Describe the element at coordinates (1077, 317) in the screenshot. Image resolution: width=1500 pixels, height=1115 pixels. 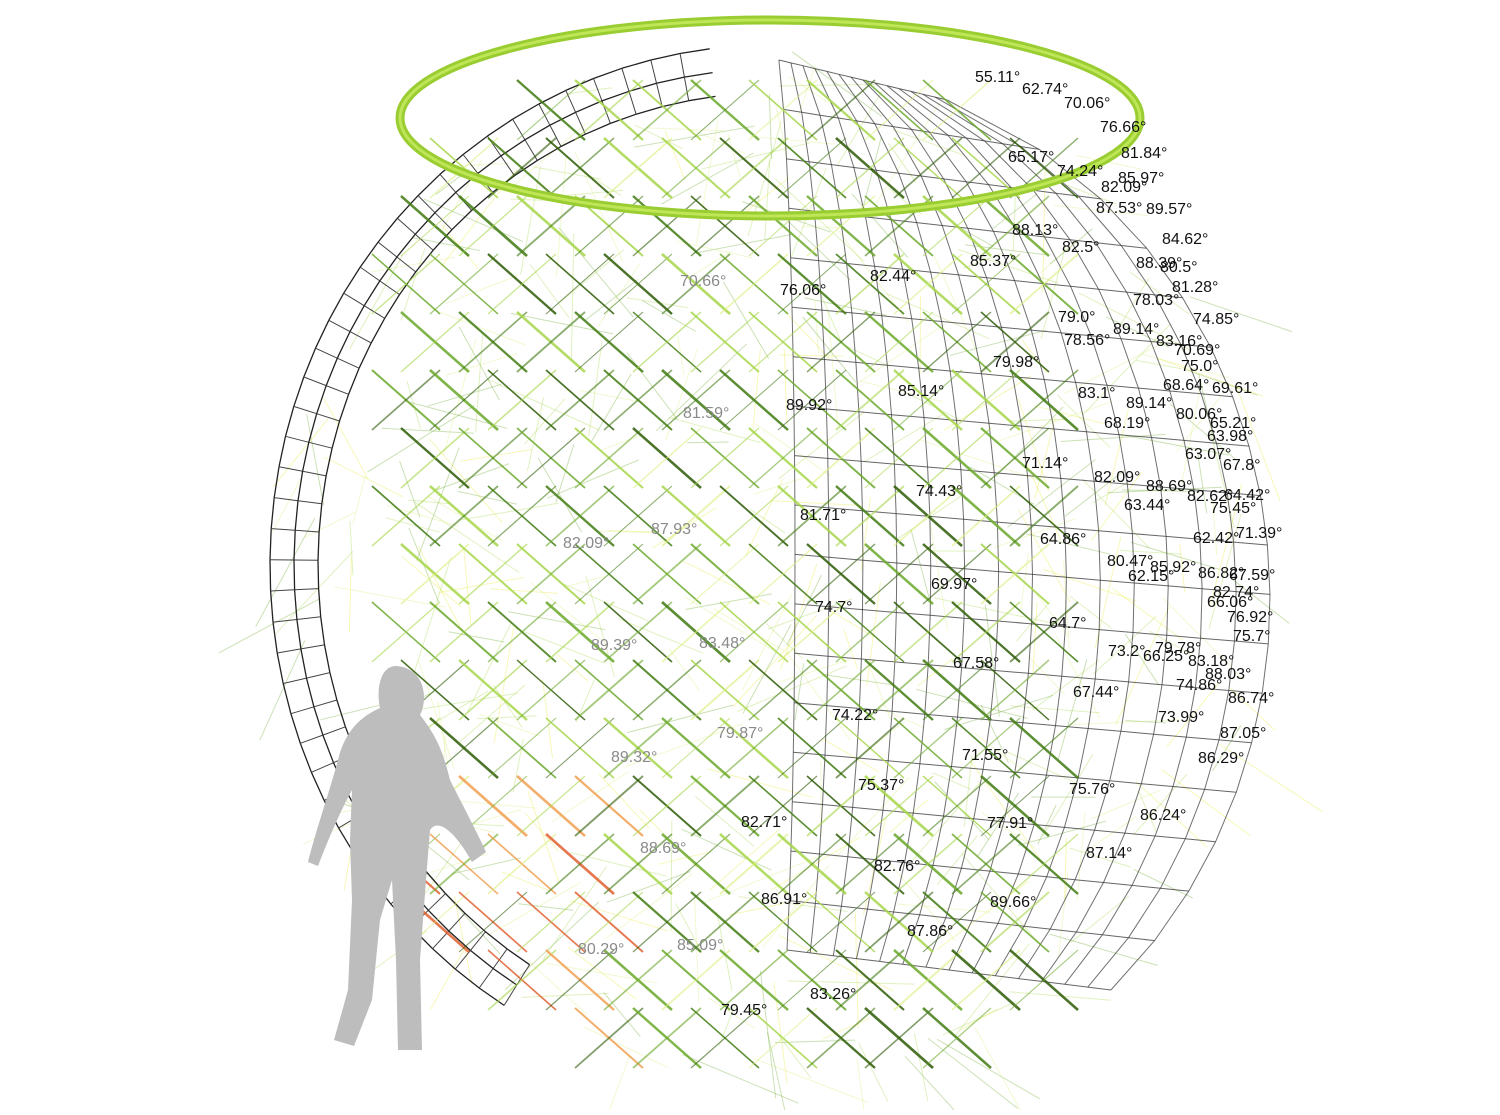
I see `angle-label: 79.0°` at that location.